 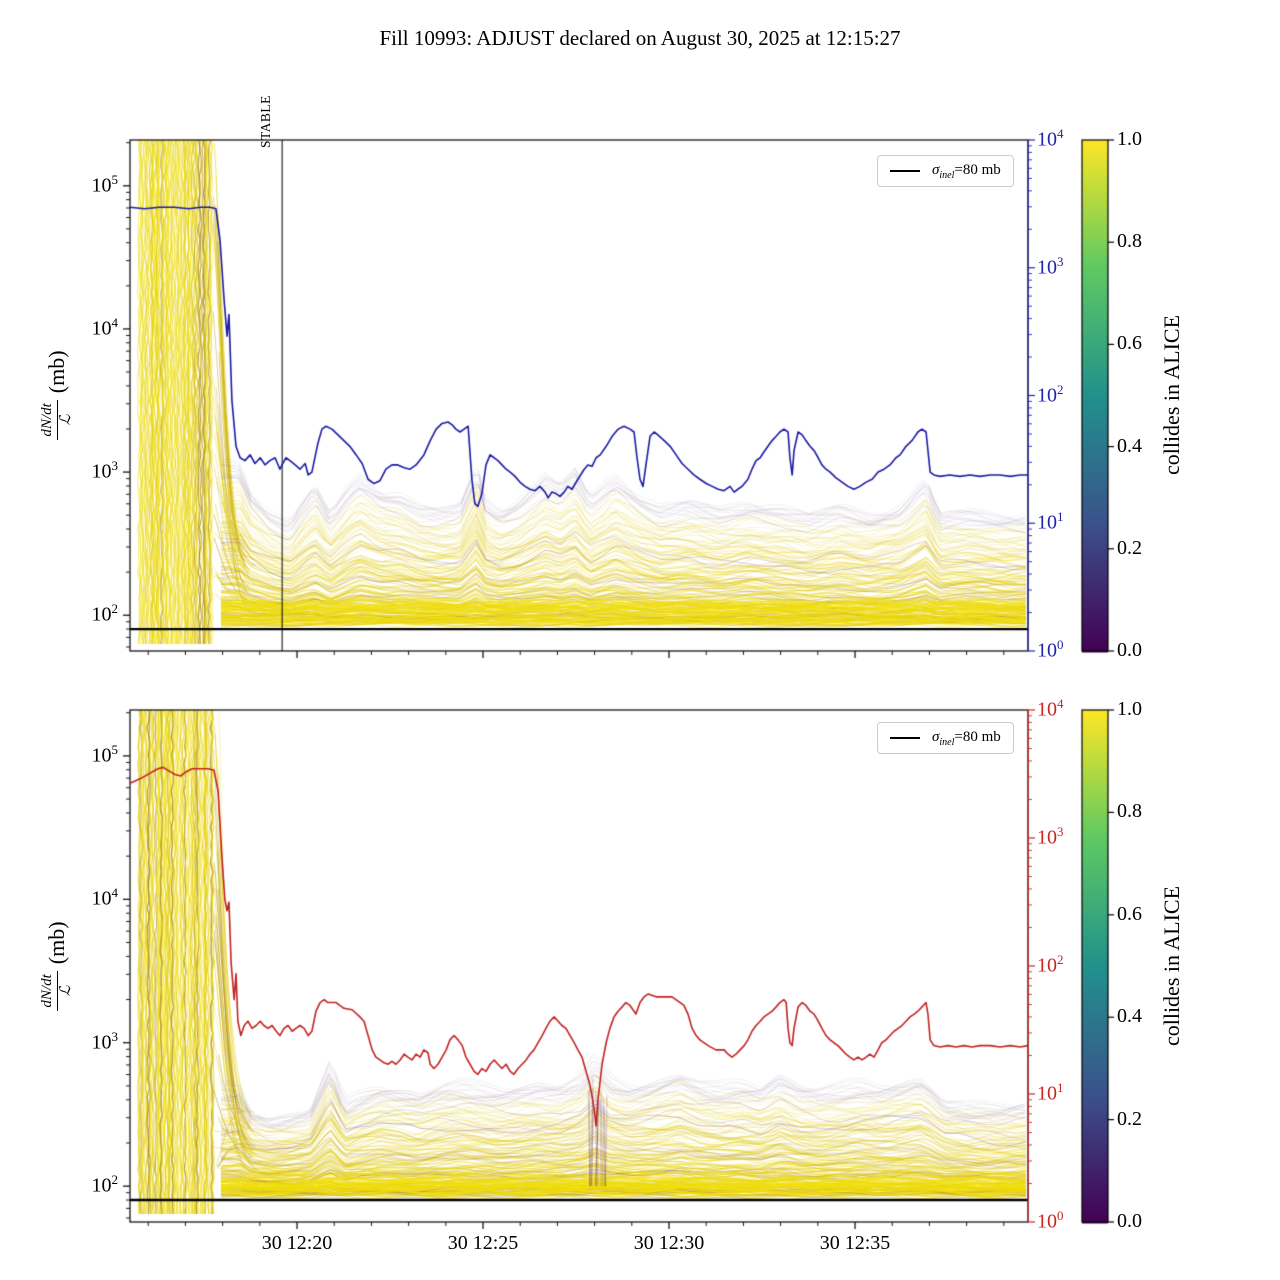 What do you see at coordinates (1171, 395) in the screenshot?
I see `colorbar-label-top: collides in ALICE` at bounding box center [1171, 395].